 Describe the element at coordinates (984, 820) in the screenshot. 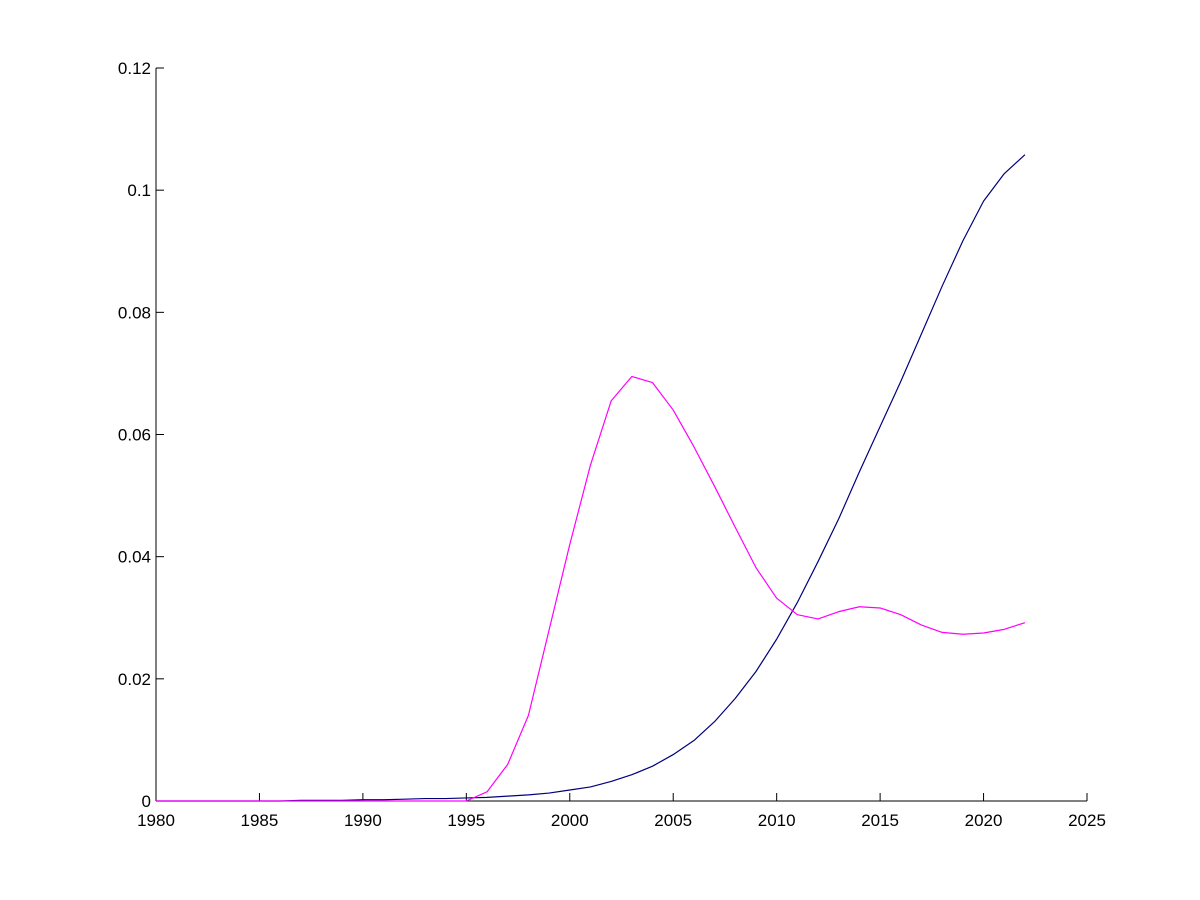

I see `x-tick-label: 2020` at that location.